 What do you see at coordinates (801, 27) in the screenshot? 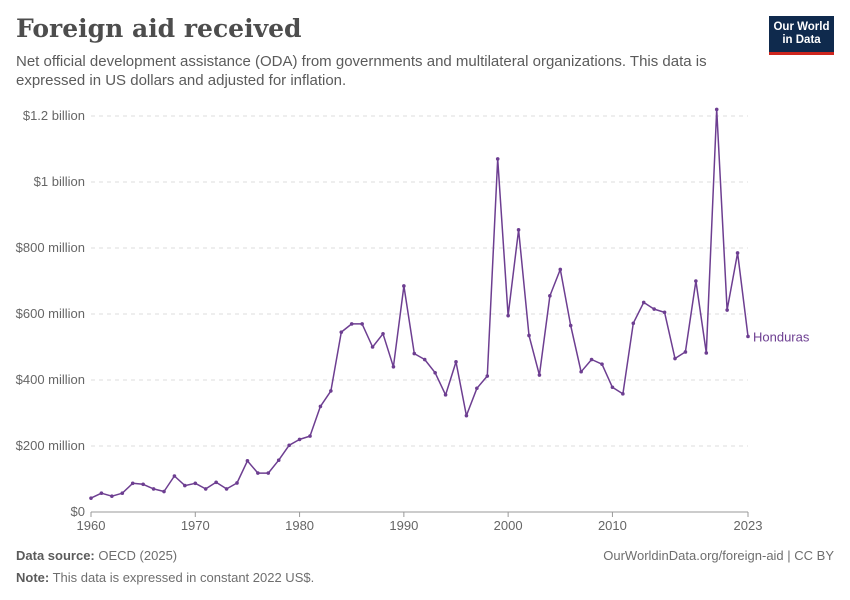
I see `logo-line-1: Our World` at bounding box center [801, 27].